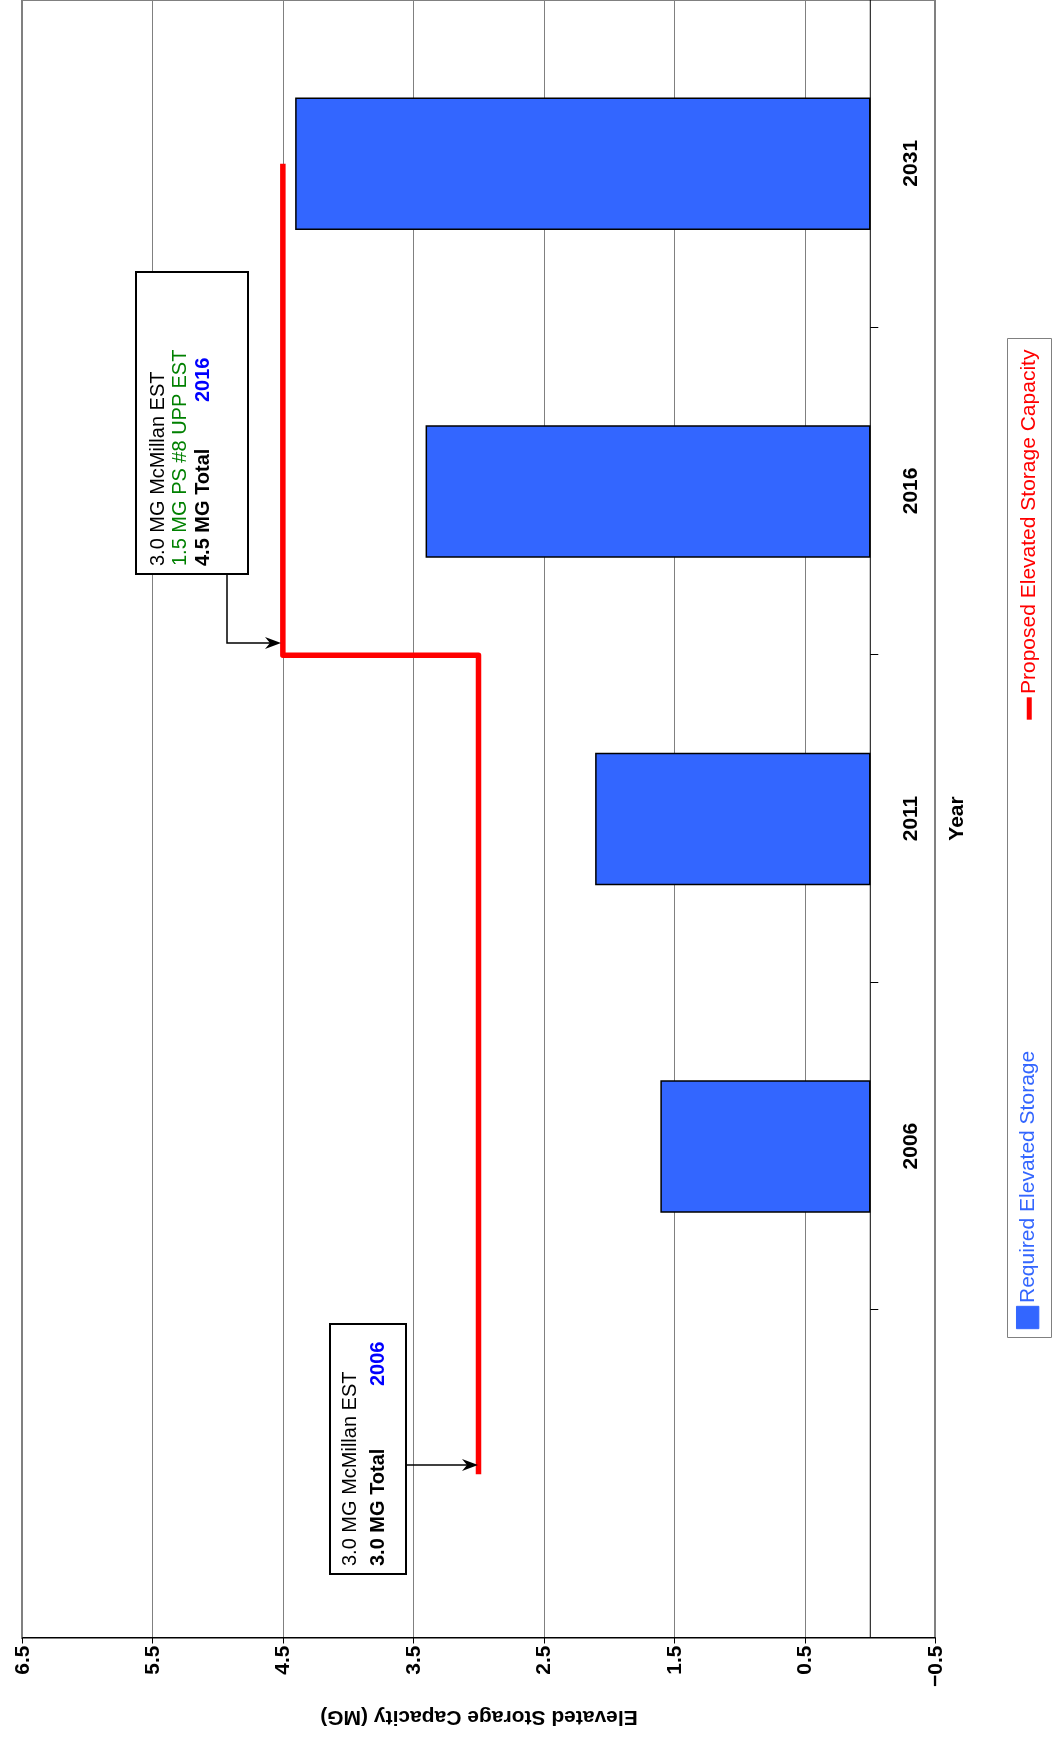 Image resolution: width=1062 pixels, height=1753 pixels. Describe the element at coordinates (202, 379) in the screenshot. I see `annotation: 2016` at that location.